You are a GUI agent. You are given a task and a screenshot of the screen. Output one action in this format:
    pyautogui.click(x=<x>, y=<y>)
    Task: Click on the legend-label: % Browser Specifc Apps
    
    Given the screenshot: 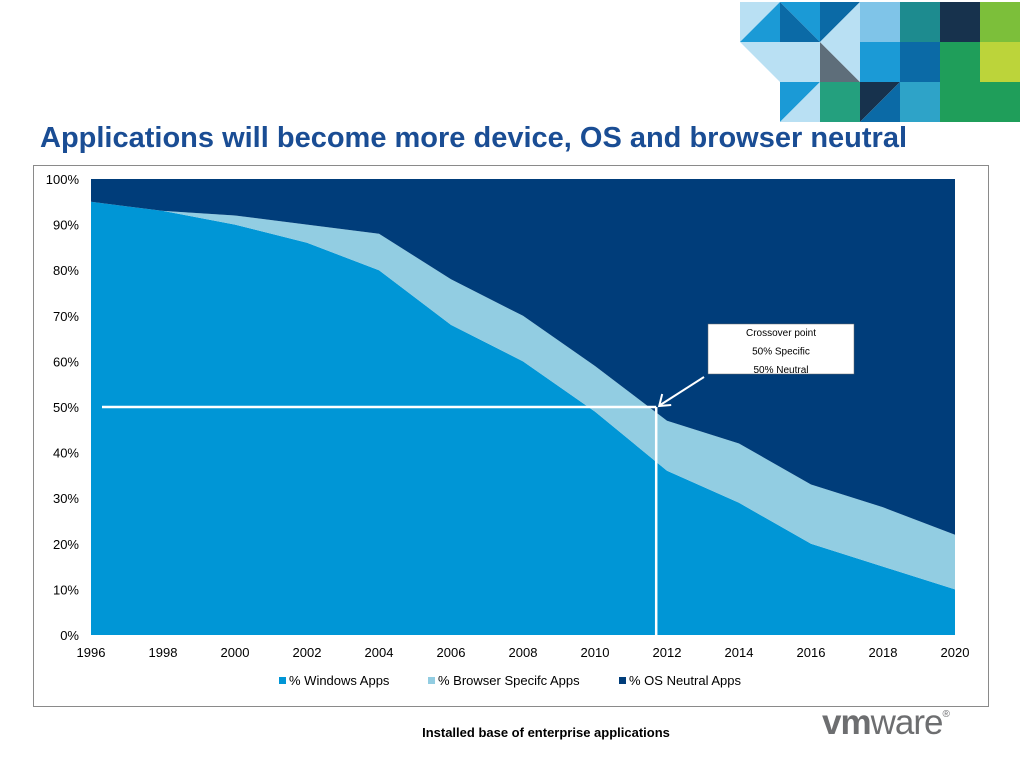 What is the action you would take?
    pyautogui.click(x=509, y=680)
    